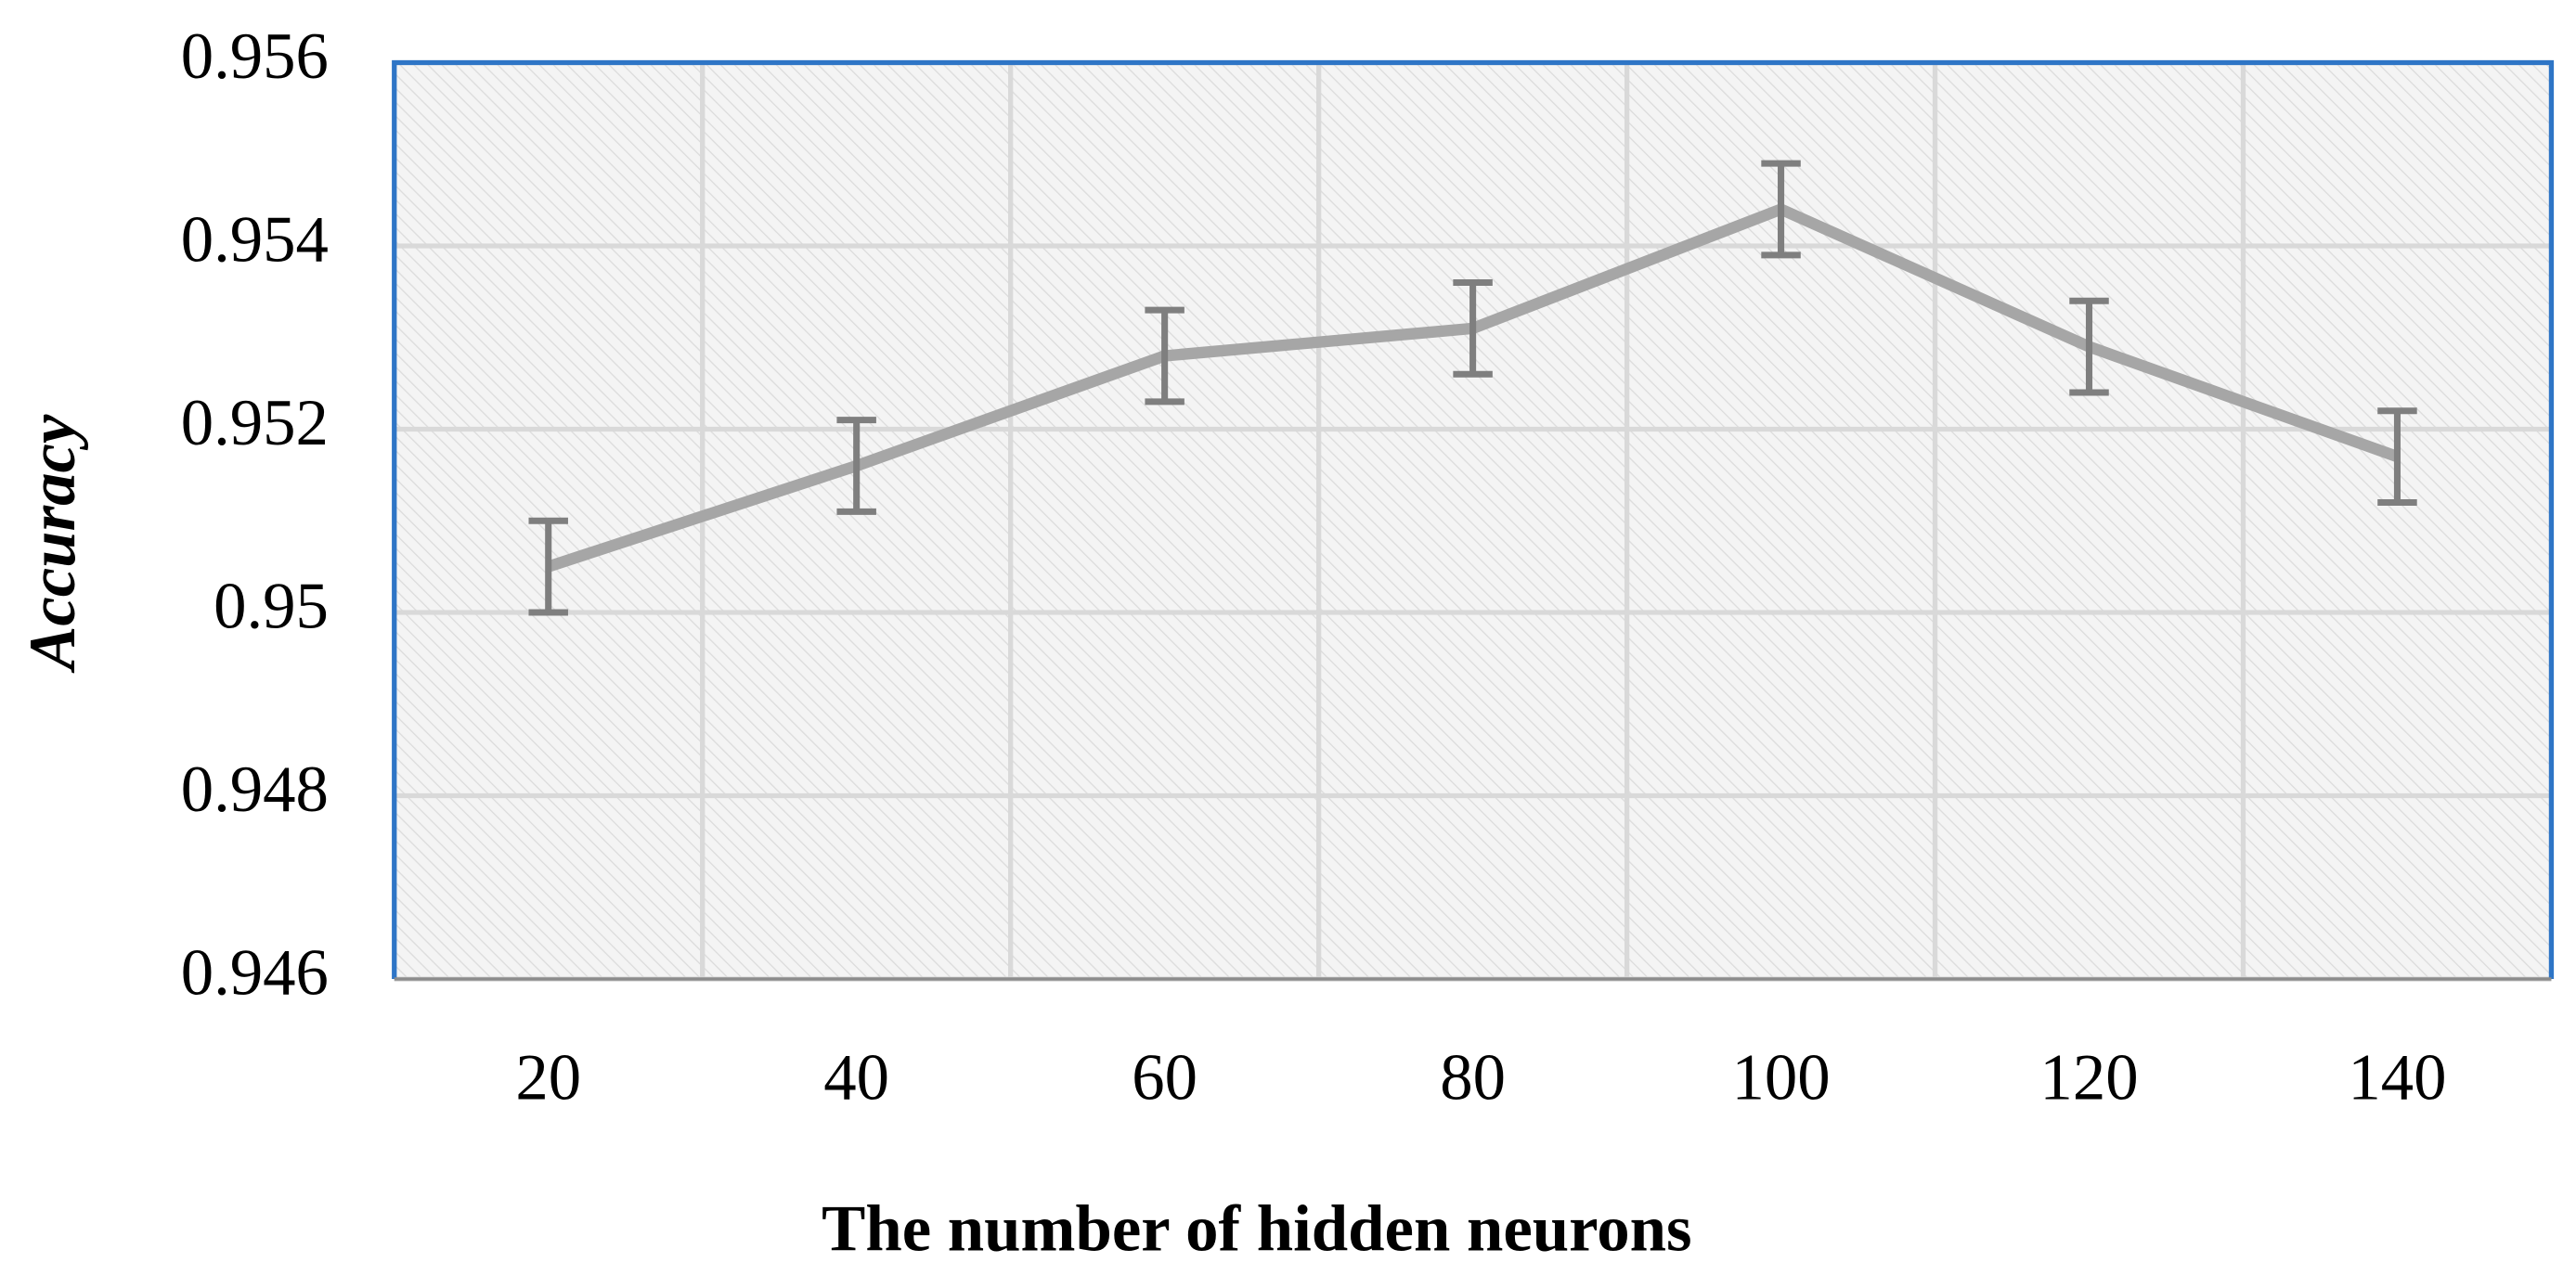  Describe the element at coordinates (271, 606) in the screenshot. I see `y-tick-label: 0.95` at that location.